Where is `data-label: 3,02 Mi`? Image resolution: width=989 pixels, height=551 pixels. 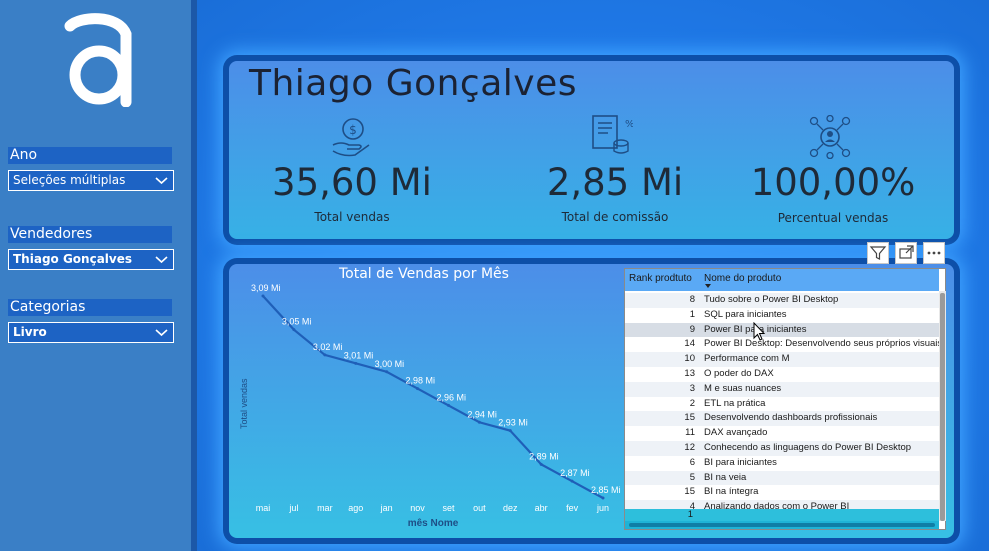 data-label: 3,02 Mi is located at coordinates (328, 347).